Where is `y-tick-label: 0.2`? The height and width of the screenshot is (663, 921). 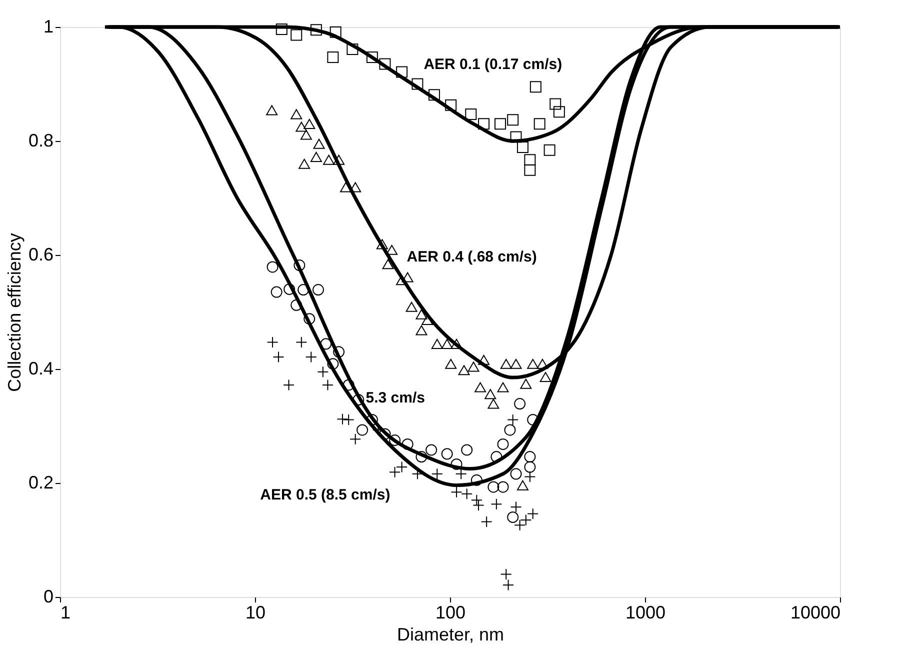 y-tick-label: 0.2 is located at coordinates (41, 482).